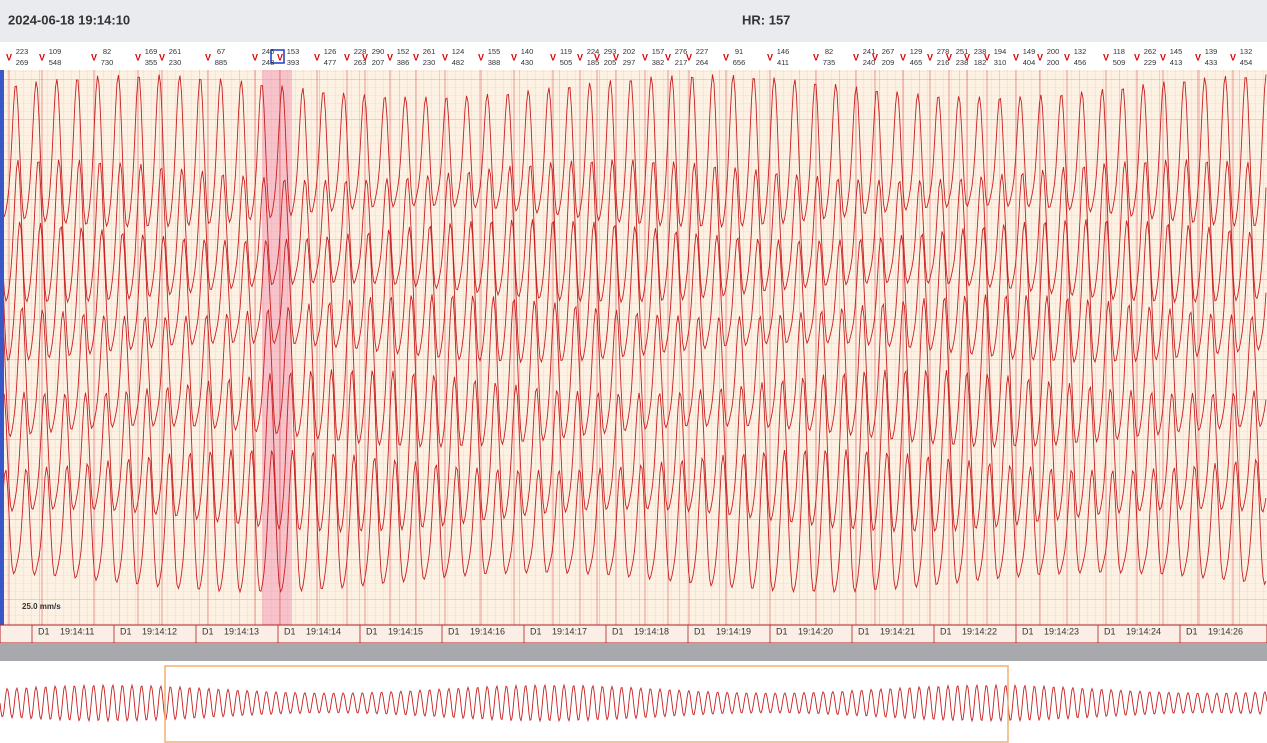 The width and height of the screenshot is (1267, 743). Describe the element at coordinates (378, 62) in the screenshot. I see `beat-interval: 207` at that location.